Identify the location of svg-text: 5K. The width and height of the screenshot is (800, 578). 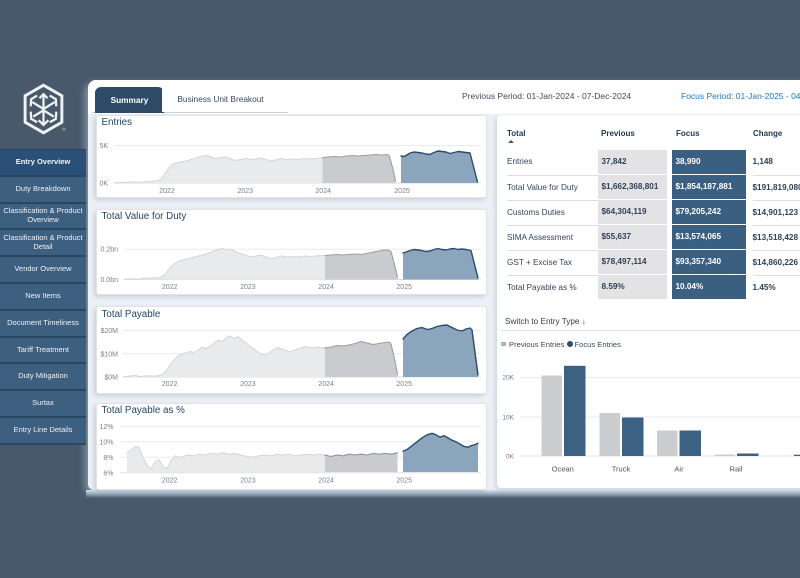
(103, 146).